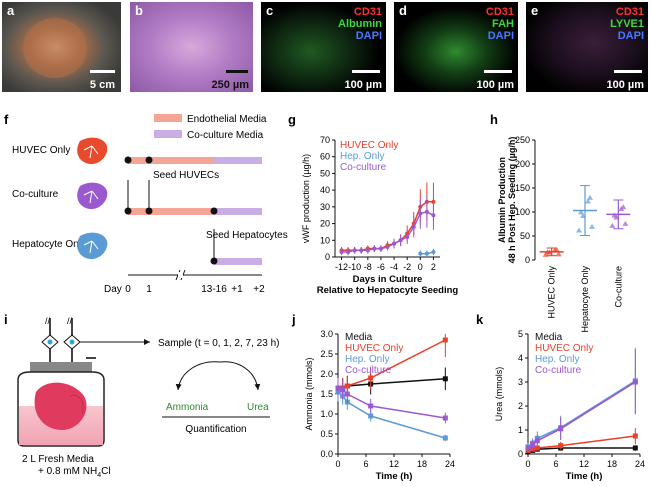  I want to click on endothelial-media-bar, so click(171, 211).